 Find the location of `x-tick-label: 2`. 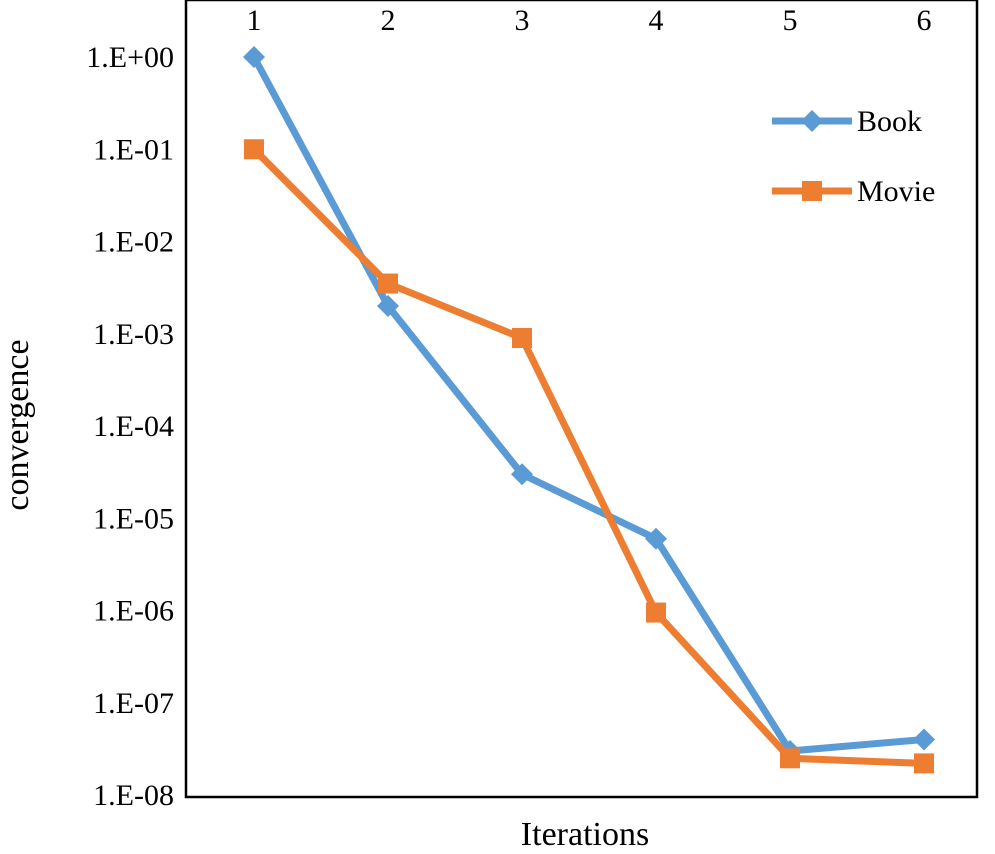

x-tick-label: 2 is located at coordinates (388, 20).